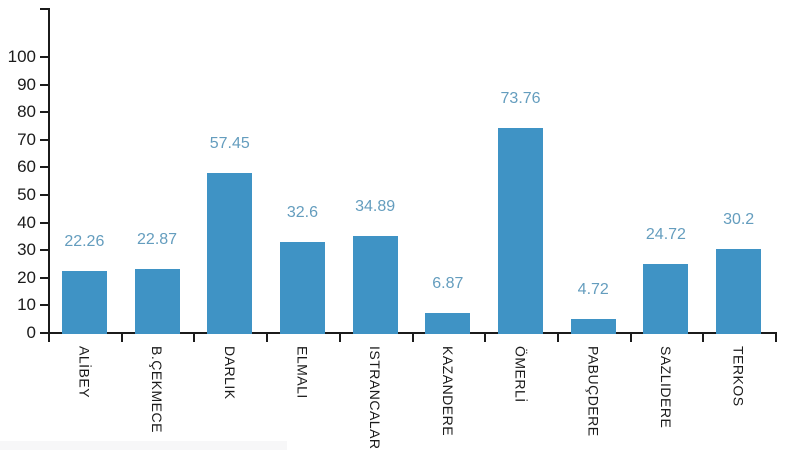  Describe the element at coordinates (143, 445) in the screenshot. I see `footer-strip` at that location.